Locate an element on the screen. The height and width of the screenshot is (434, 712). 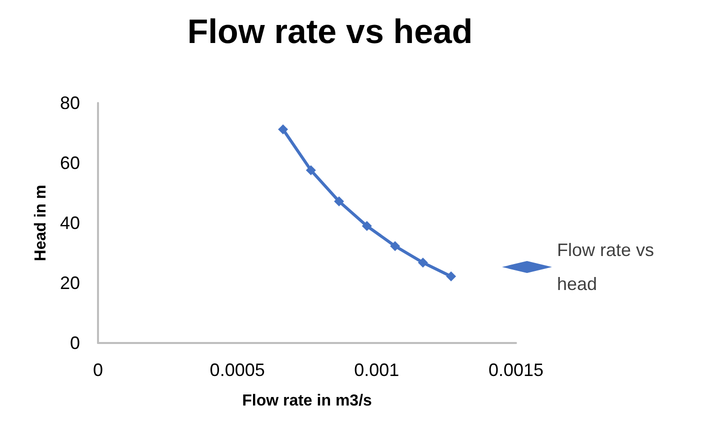
legend-label: Flow rate vs head is located at coordinates (608, 267).